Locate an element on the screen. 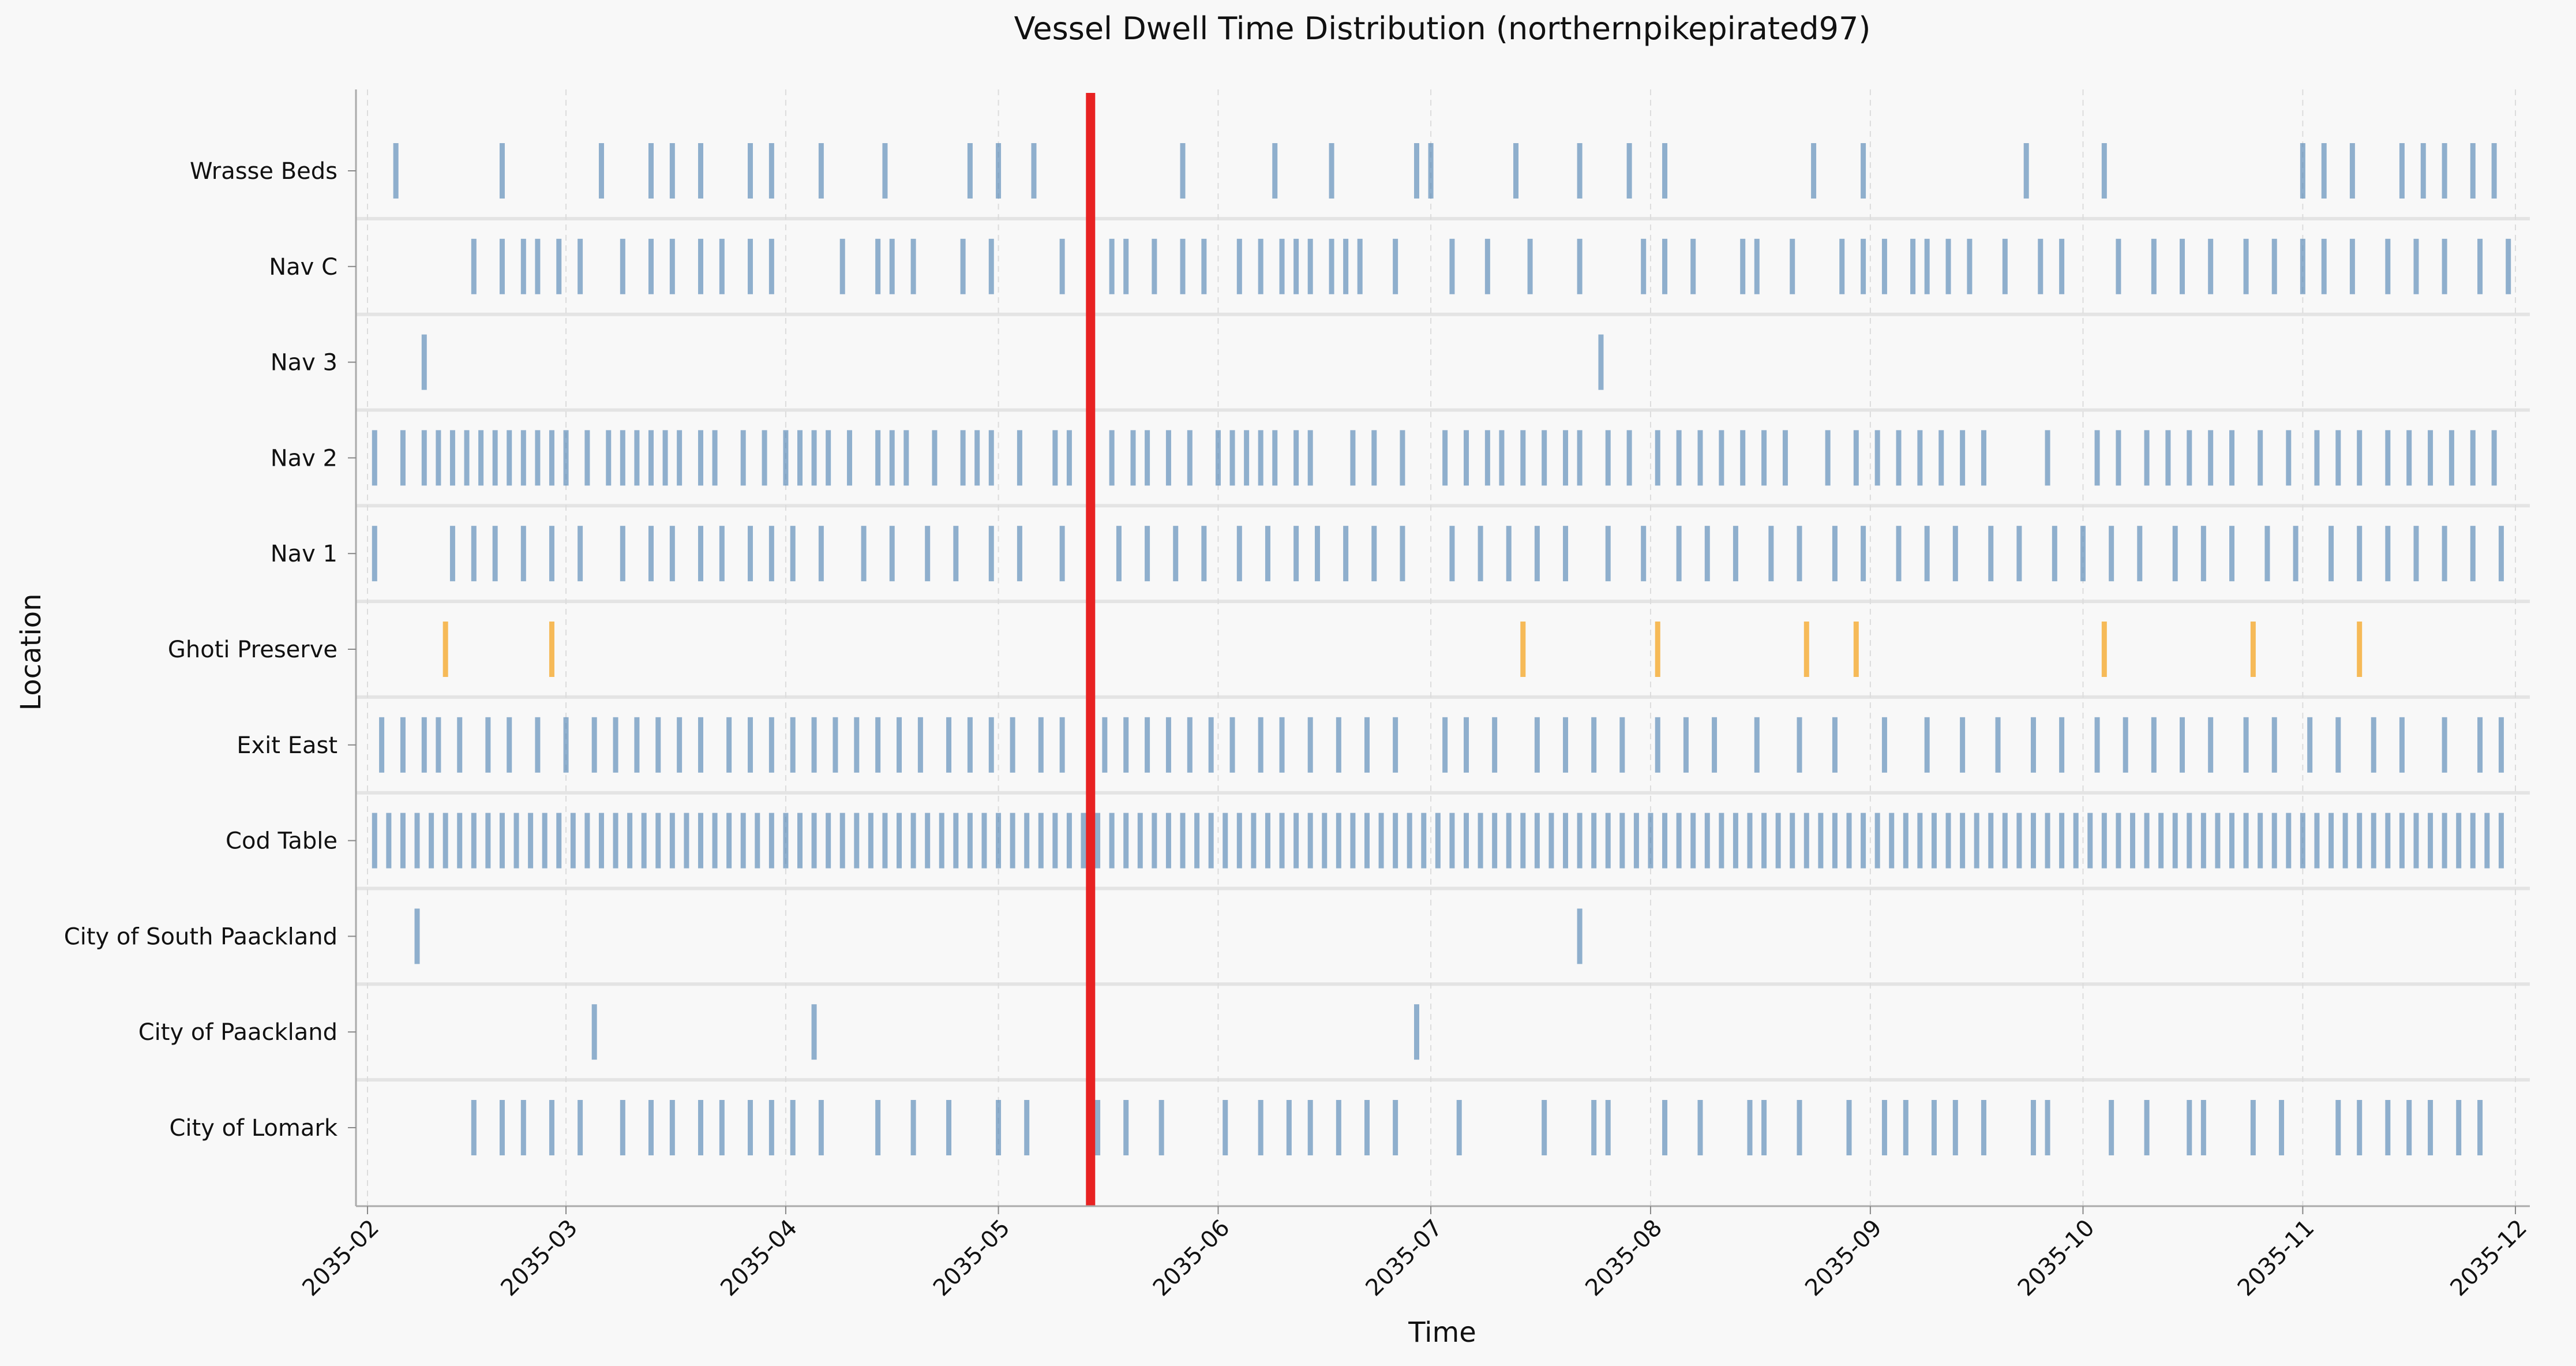 Image resolution: width=2576 pixels, height=1366 pixels. y-tick-label: Nav 2 is located at coordinates (304, 458).